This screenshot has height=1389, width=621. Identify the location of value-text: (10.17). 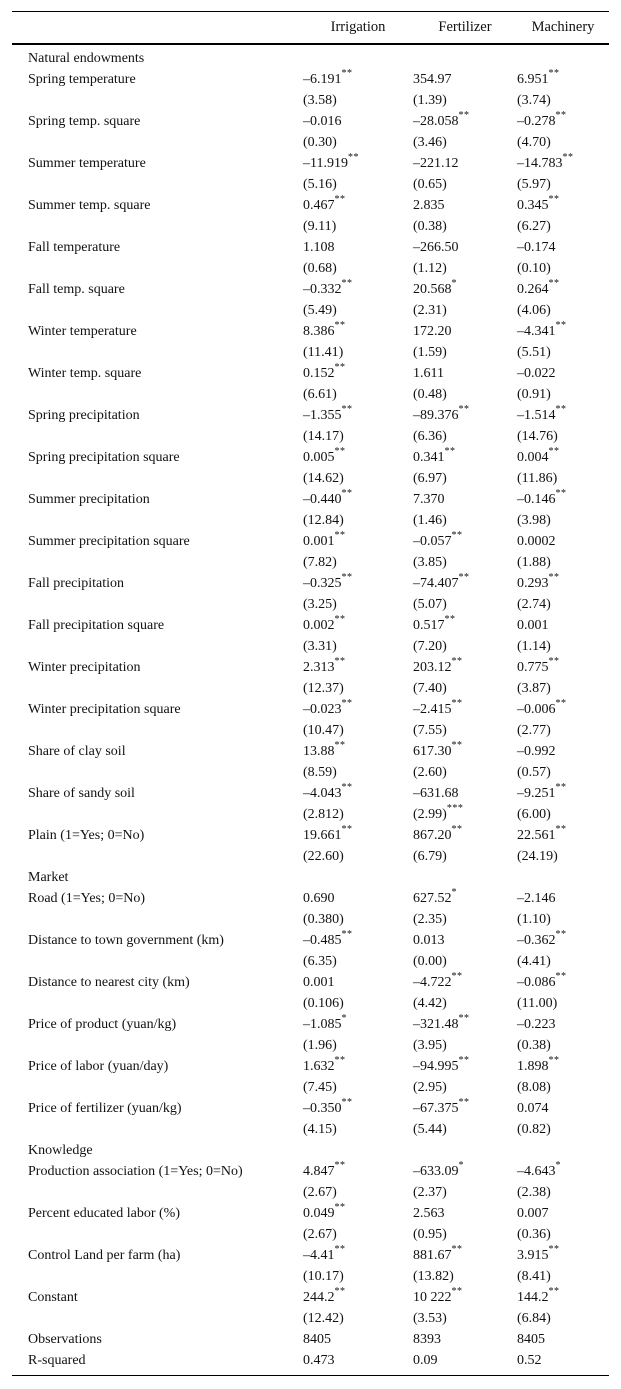
(323, 1276).